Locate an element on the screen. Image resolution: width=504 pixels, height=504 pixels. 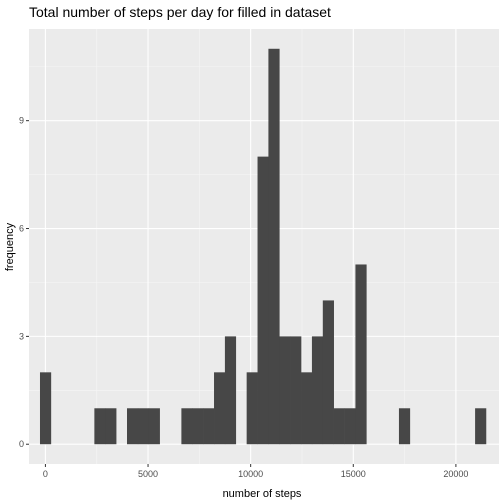
y-tick-label: 9 is located at coordinates (21, 121).